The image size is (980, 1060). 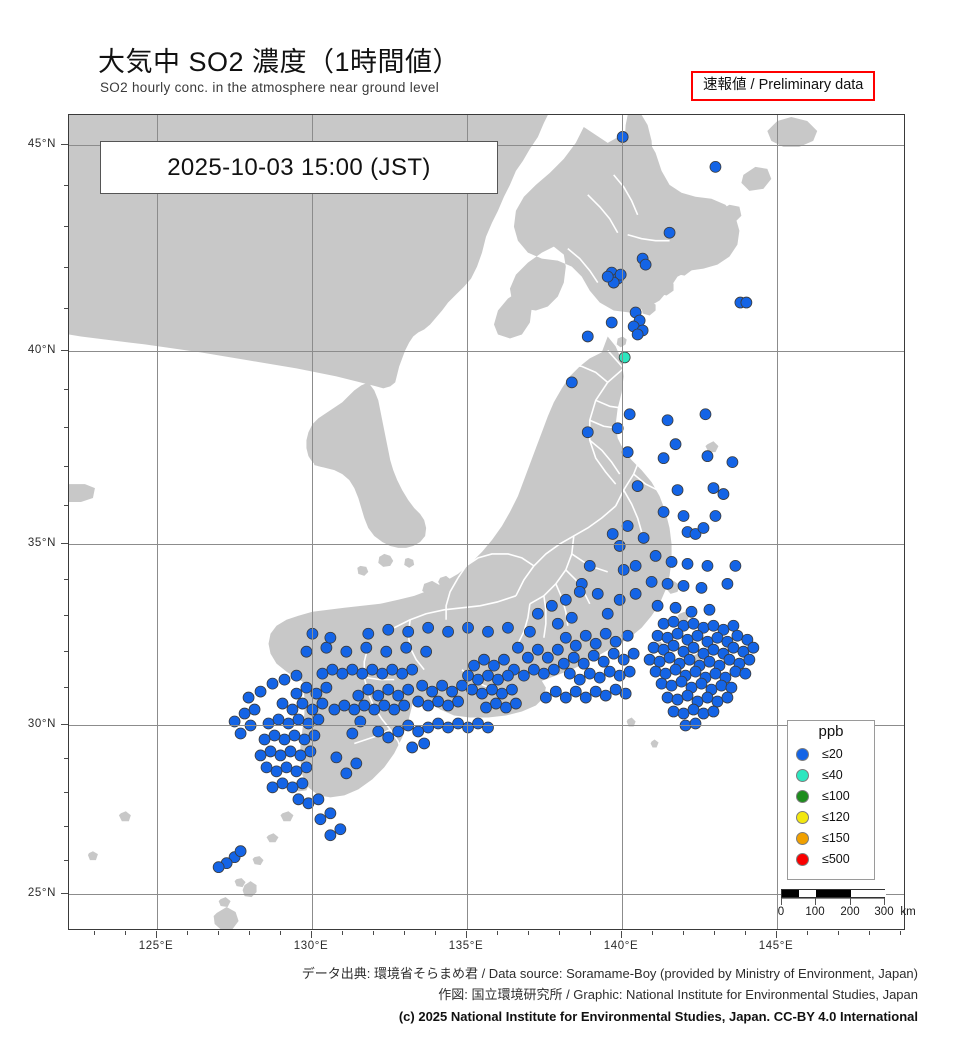 I want to click on legend-item-5: ≤500, so click(x=831, y=859).